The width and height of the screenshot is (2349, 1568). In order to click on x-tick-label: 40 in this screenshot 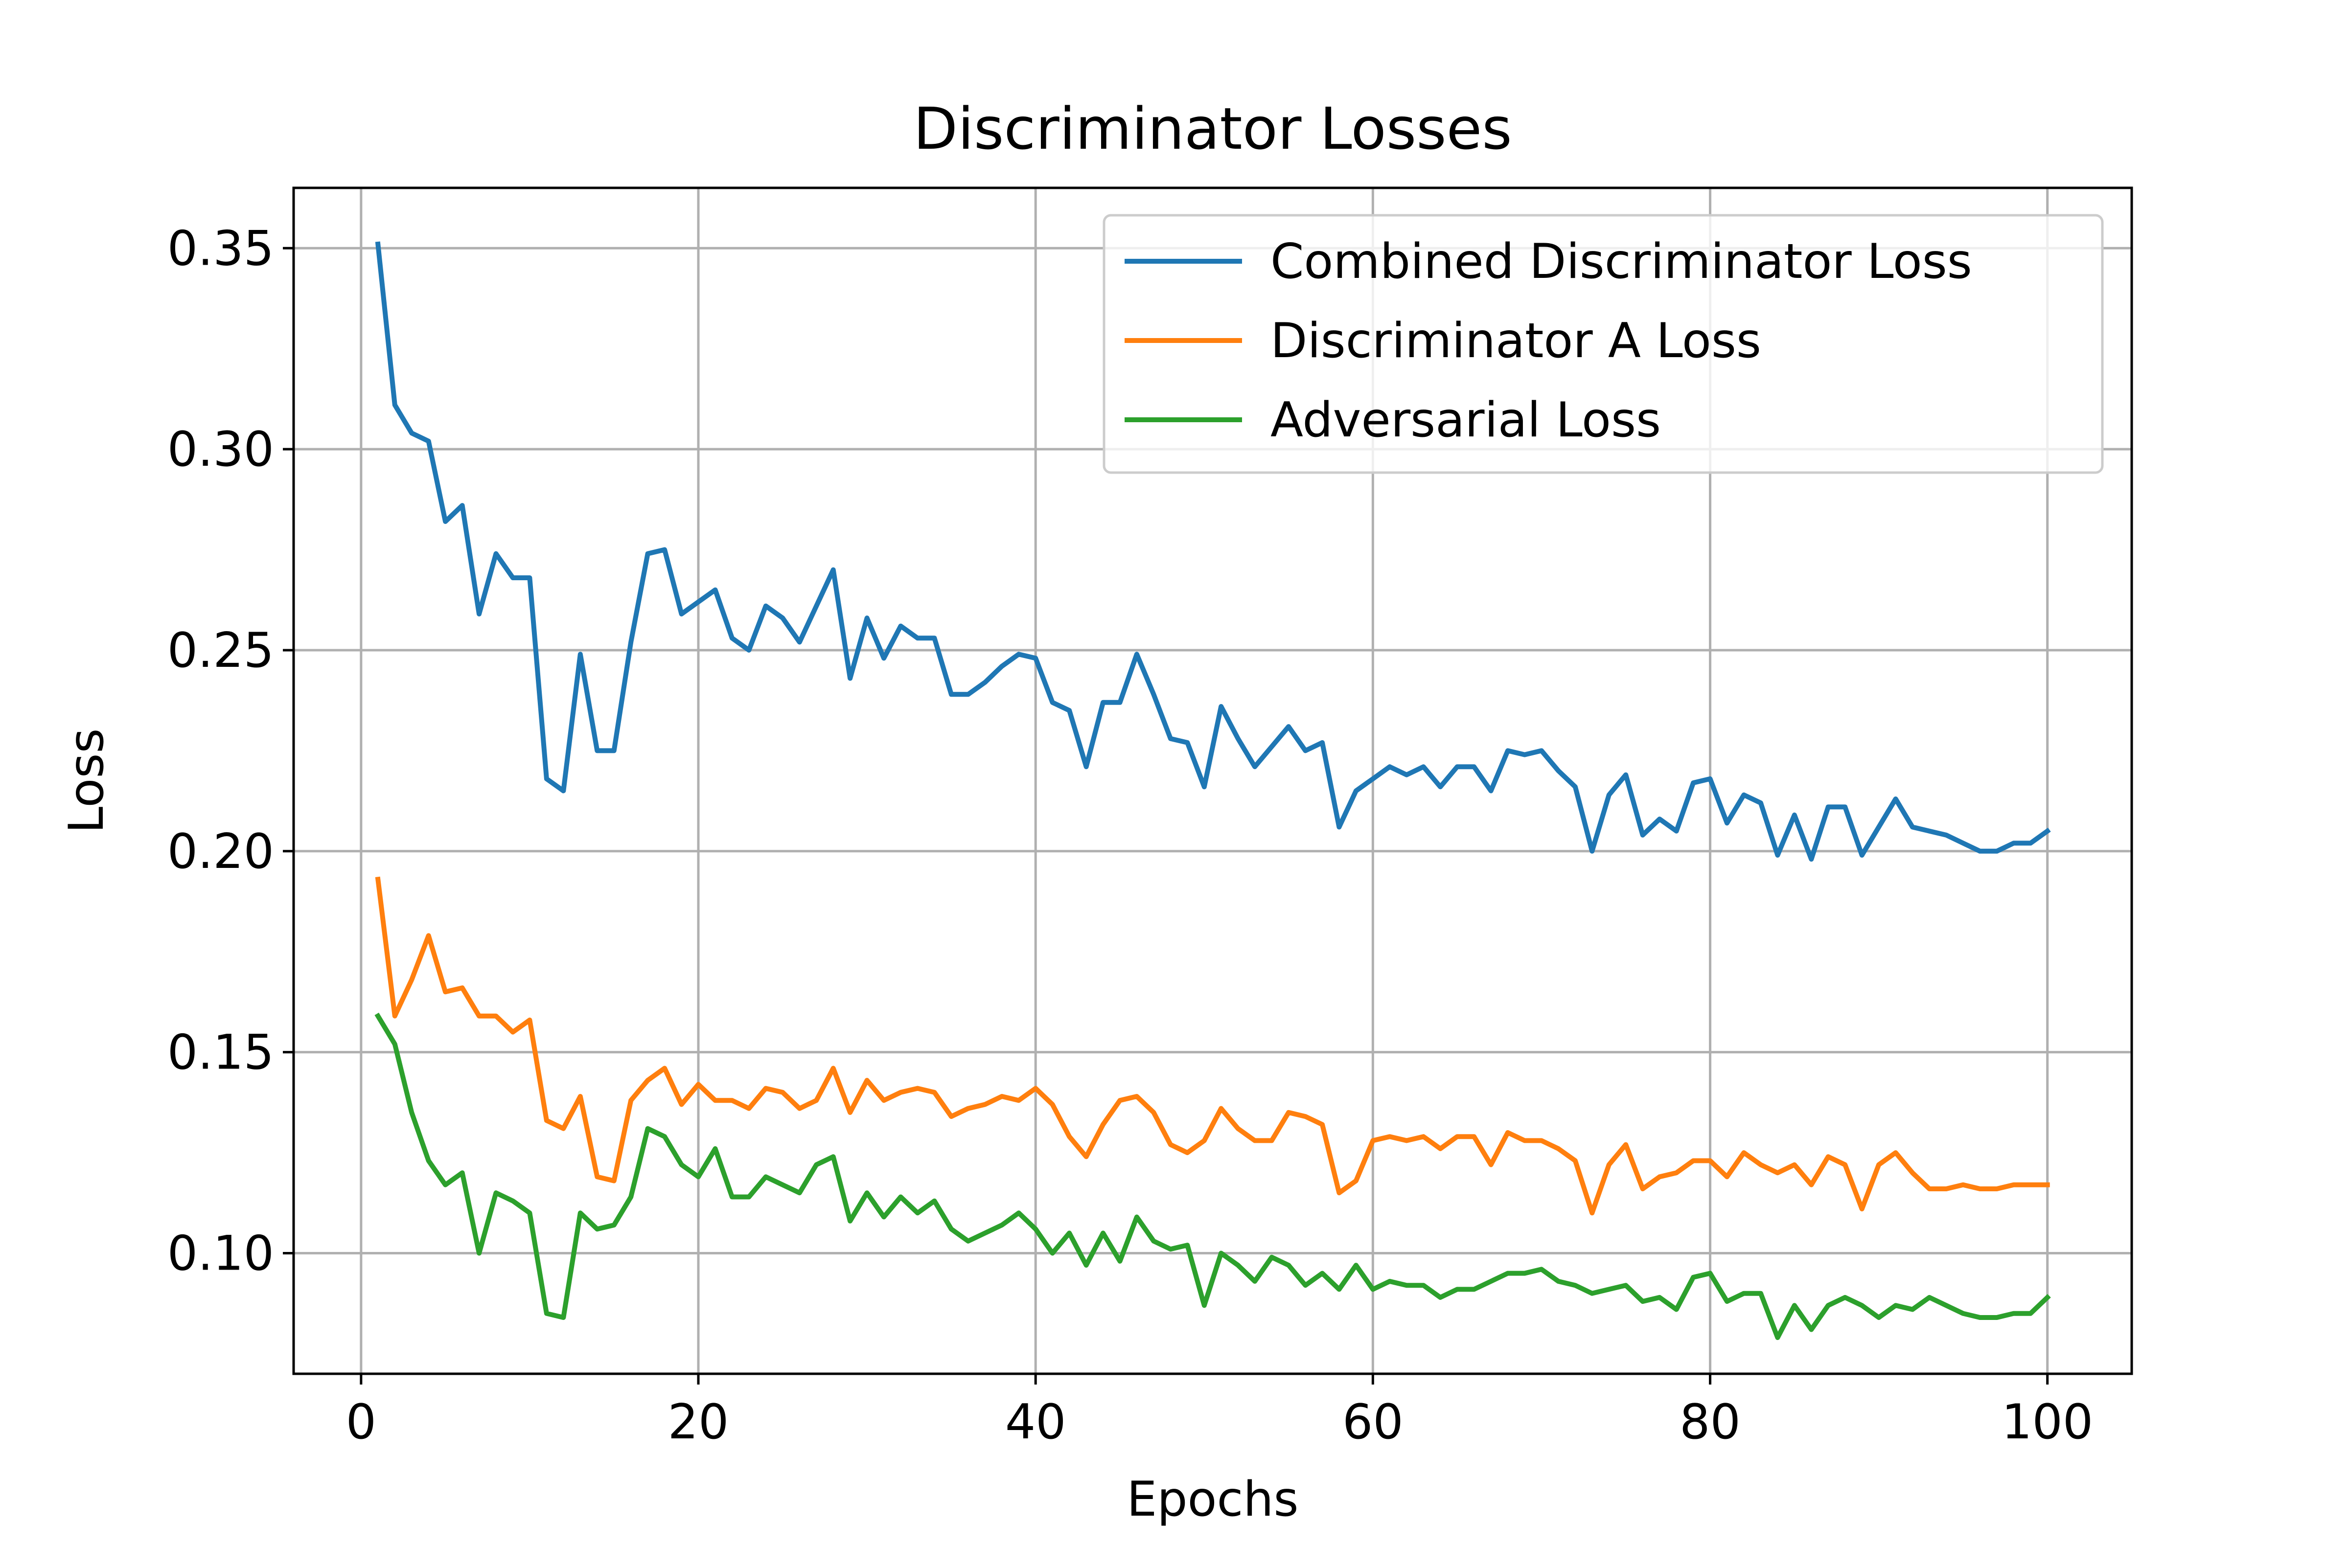, I will do `click(1035, 1422)`.